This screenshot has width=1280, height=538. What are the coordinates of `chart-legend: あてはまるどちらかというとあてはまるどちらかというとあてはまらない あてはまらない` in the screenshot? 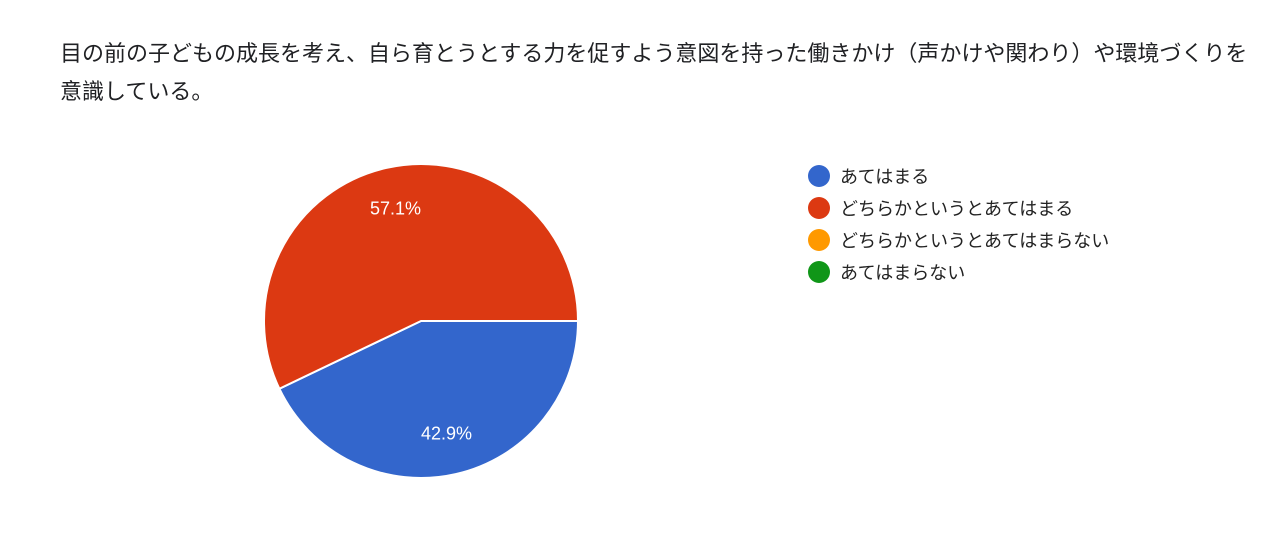 It's located at (958, 224).